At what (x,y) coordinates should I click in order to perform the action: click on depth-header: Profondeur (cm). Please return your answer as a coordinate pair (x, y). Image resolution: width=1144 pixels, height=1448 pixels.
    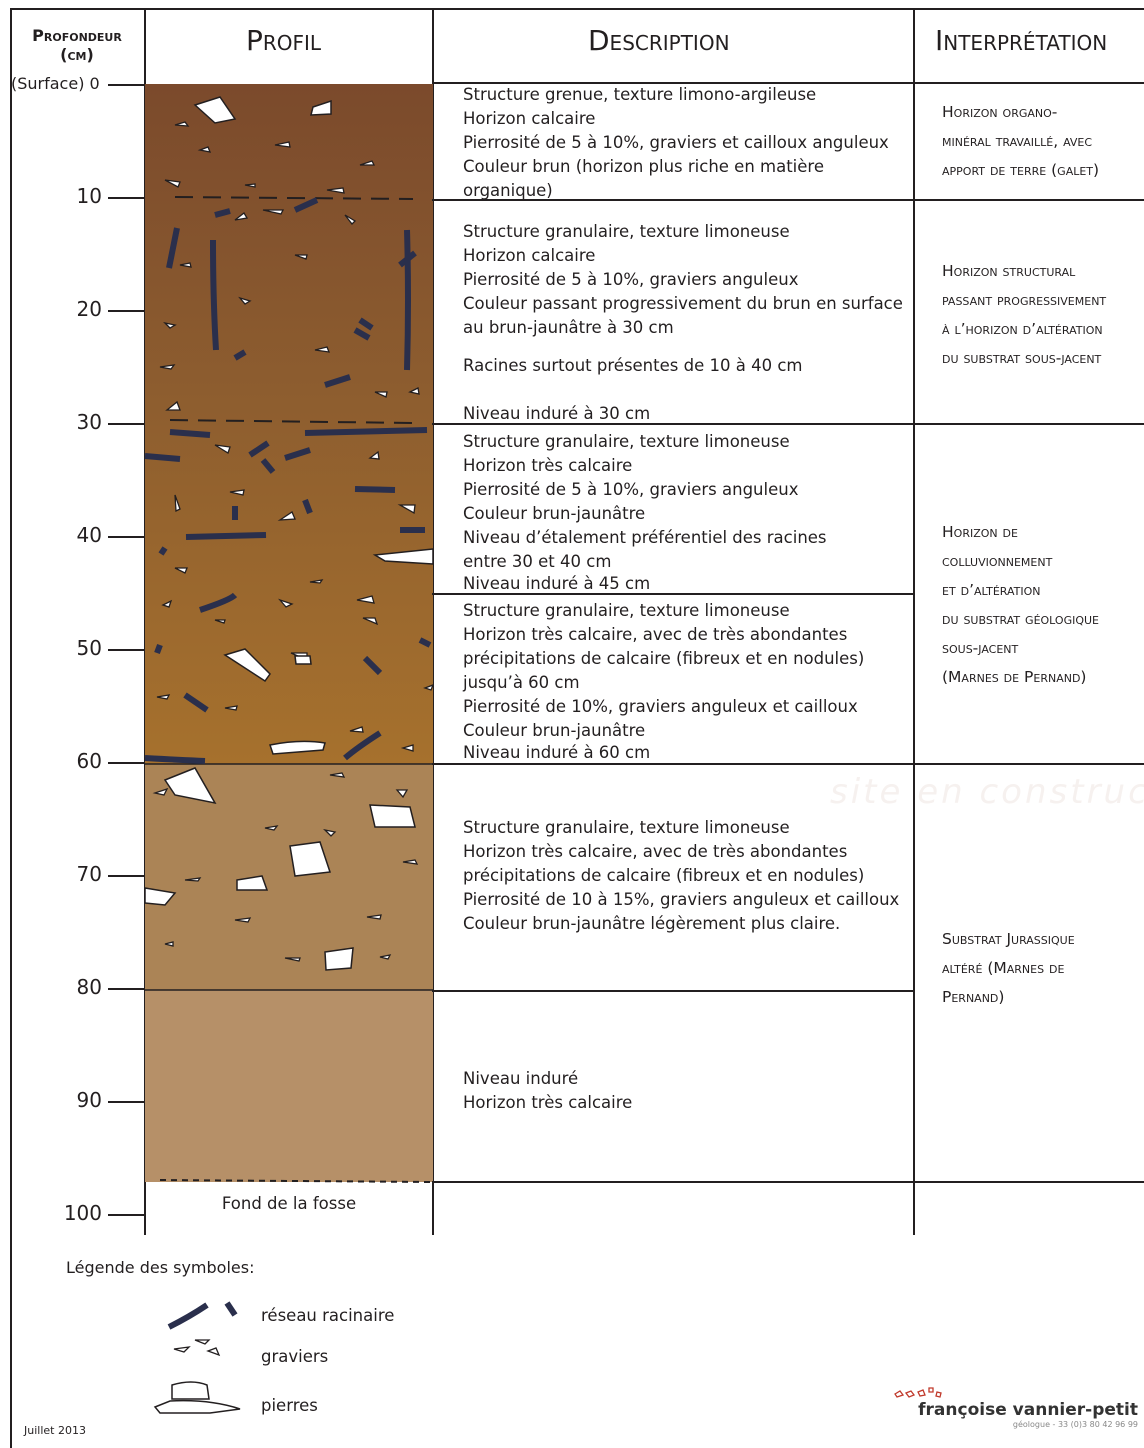
    Looking at the image, I should click on (77, 45).